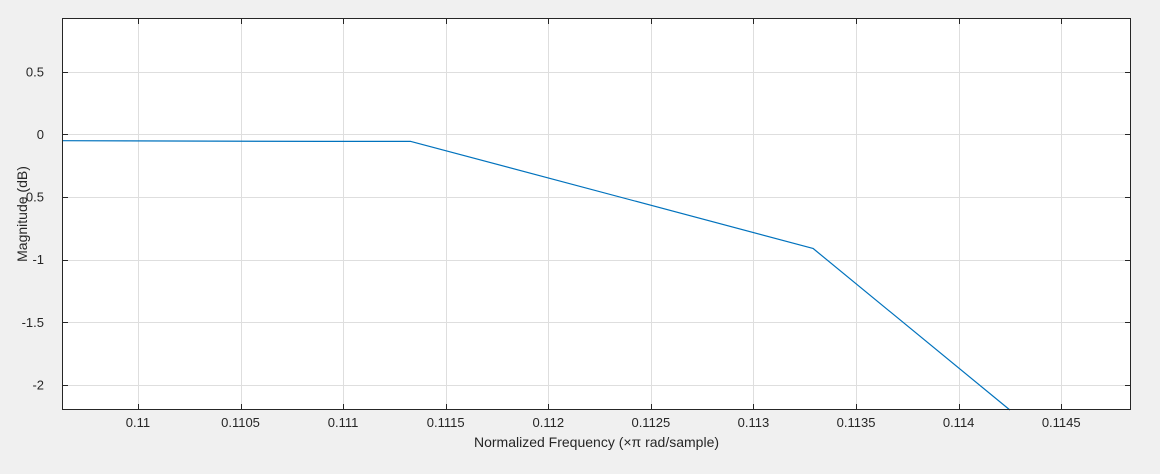 The width and height of the screenshot is (1160, 474). Describe the element at coordinates (446, 422) in the screenshot. I see `x-tick-label: 0.1115` at that location.